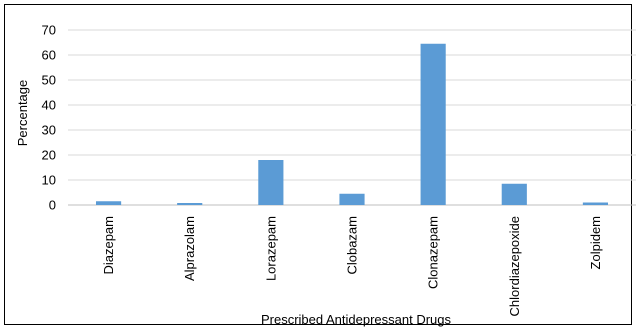 The height and width of the screenshot is (329, 638). Describe the element at coordinates (49, 105) in the screenshot. I see `y-tick-label: 40` at that location.